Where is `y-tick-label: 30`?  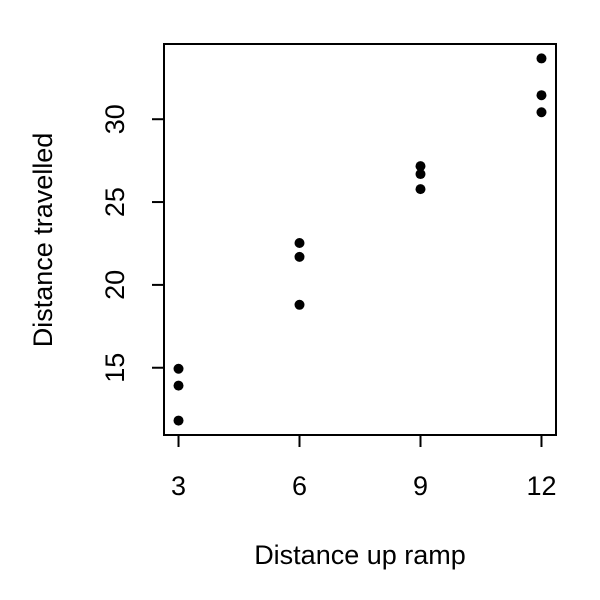
y-tick-label: 30 is located at coordinates (115, 119).